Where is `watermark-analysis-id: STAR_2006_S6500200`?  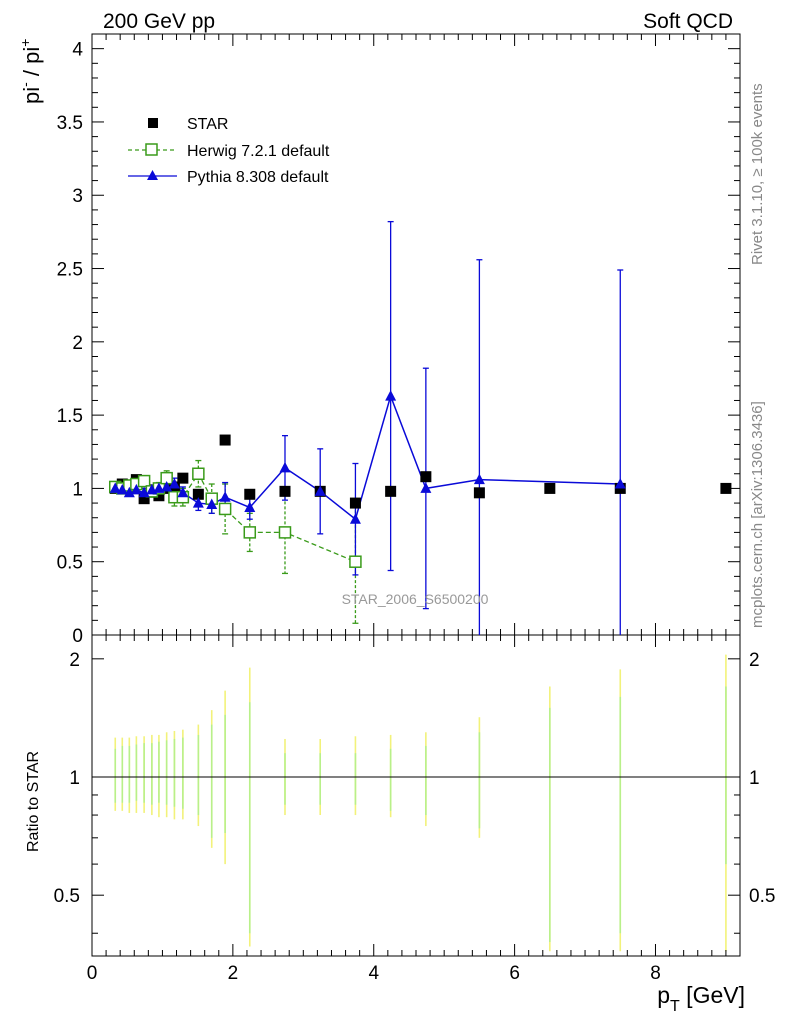
watermark-analysis-id: STAR_2006_S6500200 is located at coordinates (415, 599).